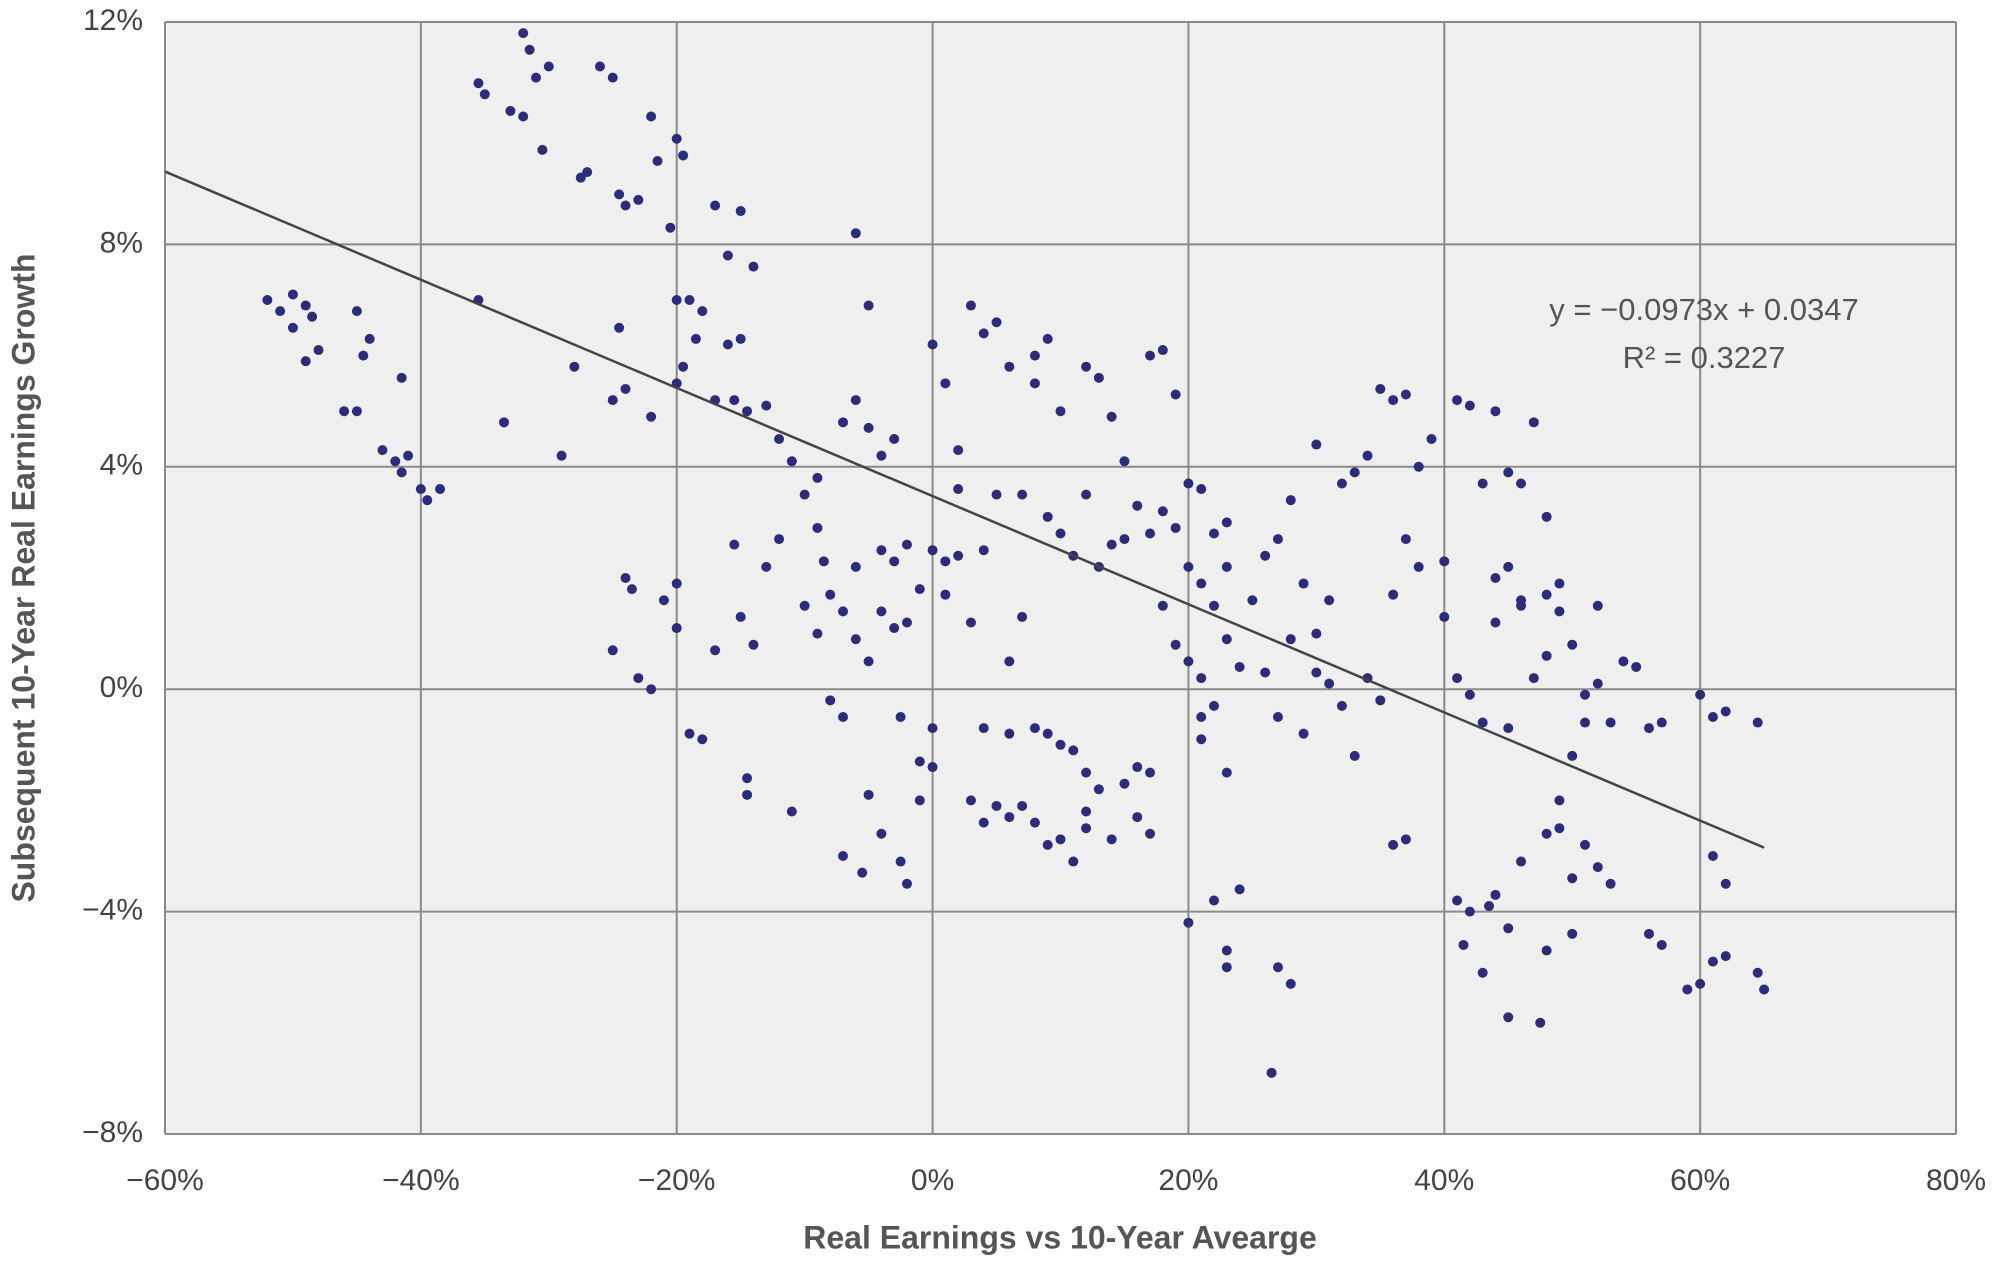 The width and height of the screenshot is (1994, 1261). I want to click on x-tick-label: 80%, so click(1956, 1180).